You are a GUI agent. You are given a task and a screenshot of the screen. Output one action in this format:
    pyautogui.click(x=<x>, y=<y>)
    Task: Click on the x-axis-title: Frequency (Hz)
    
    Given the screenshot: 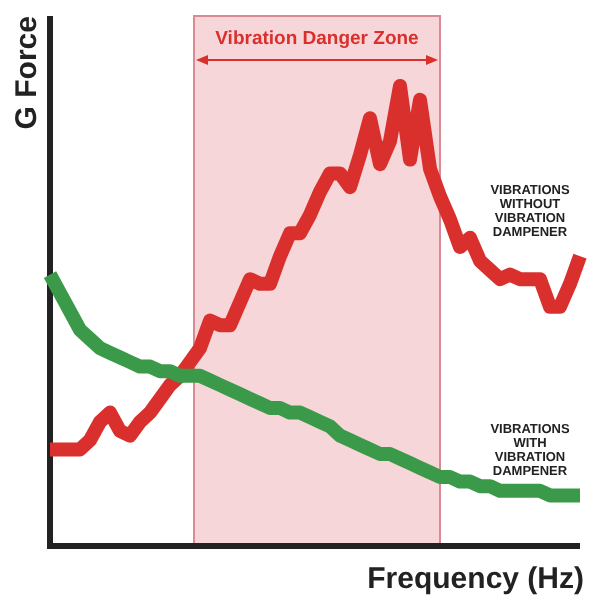 What is the action you would take?
    pyautogui.click(x=475, y=579)
    